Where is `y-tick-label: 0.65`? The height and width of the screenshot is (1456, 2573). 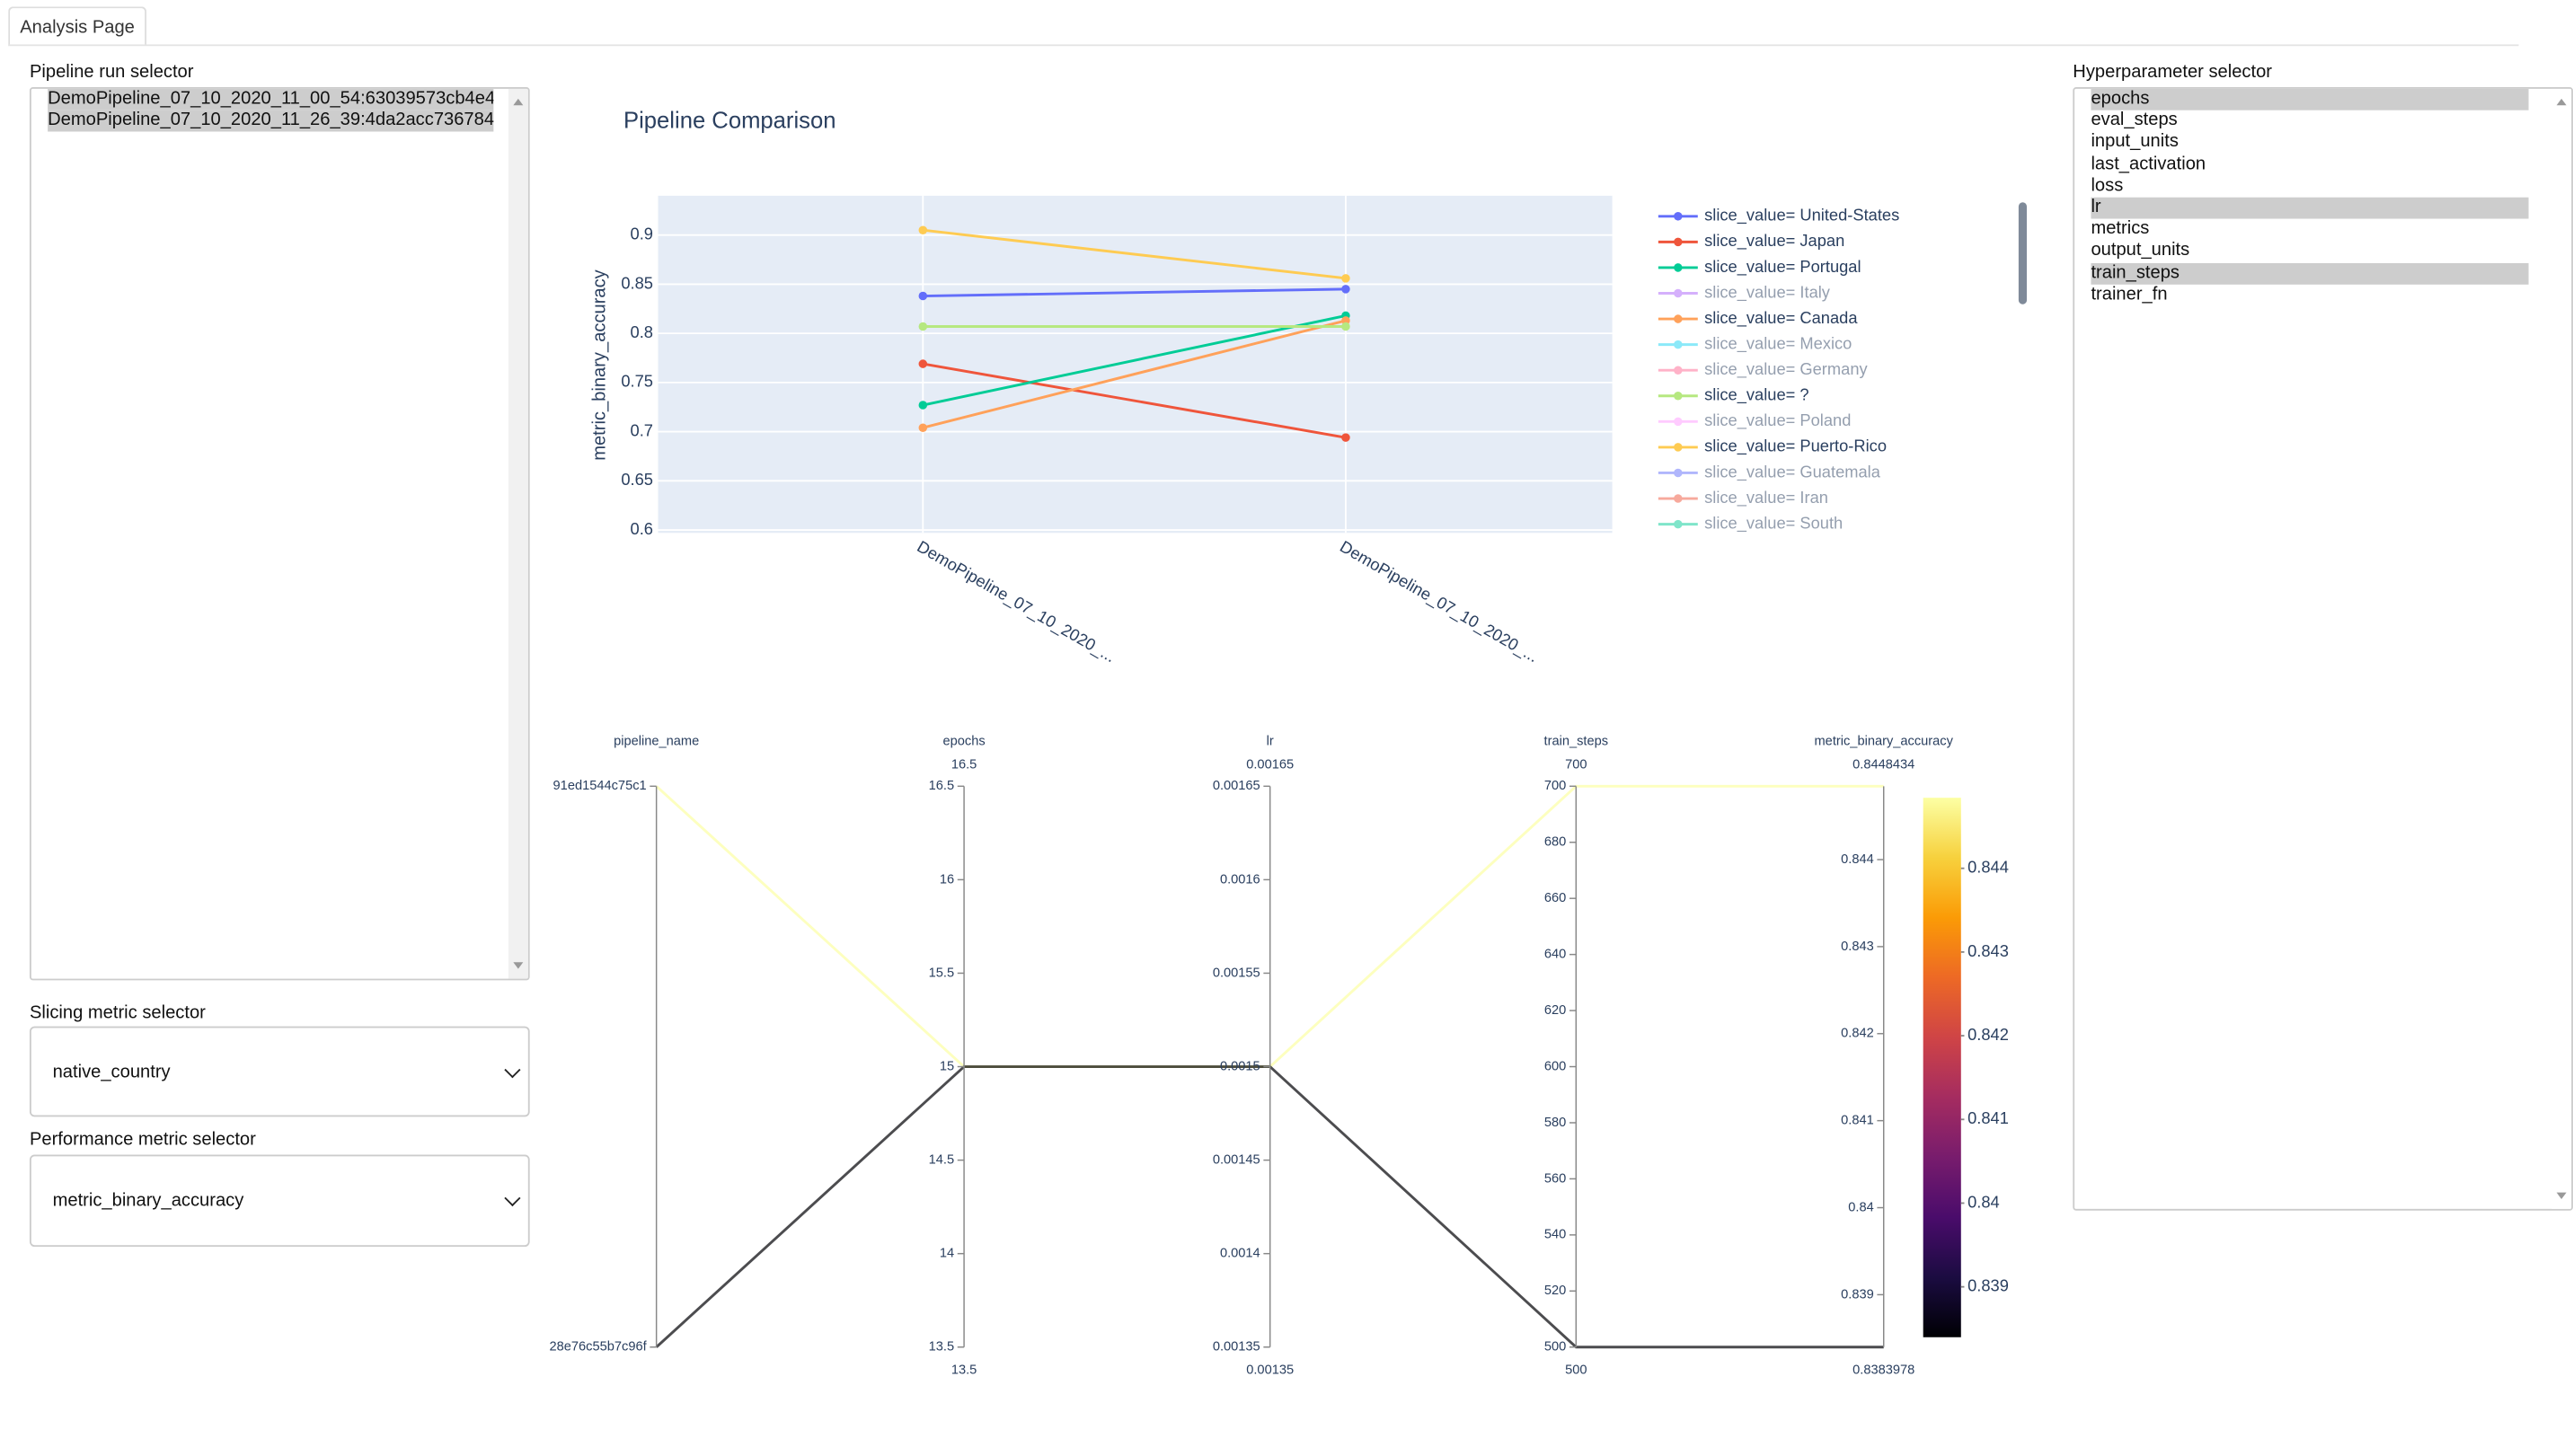 y-tick-label: 0.65 is located at coordinates (637, 480).